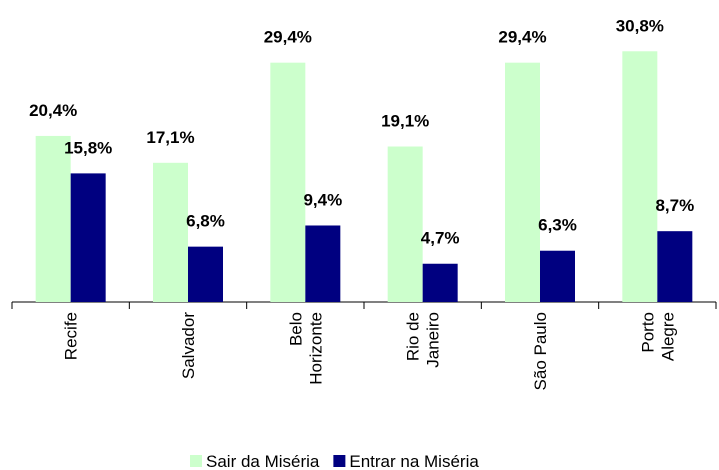  I want to click on legend-label: Entrar na Miséria, so click(414, 461).